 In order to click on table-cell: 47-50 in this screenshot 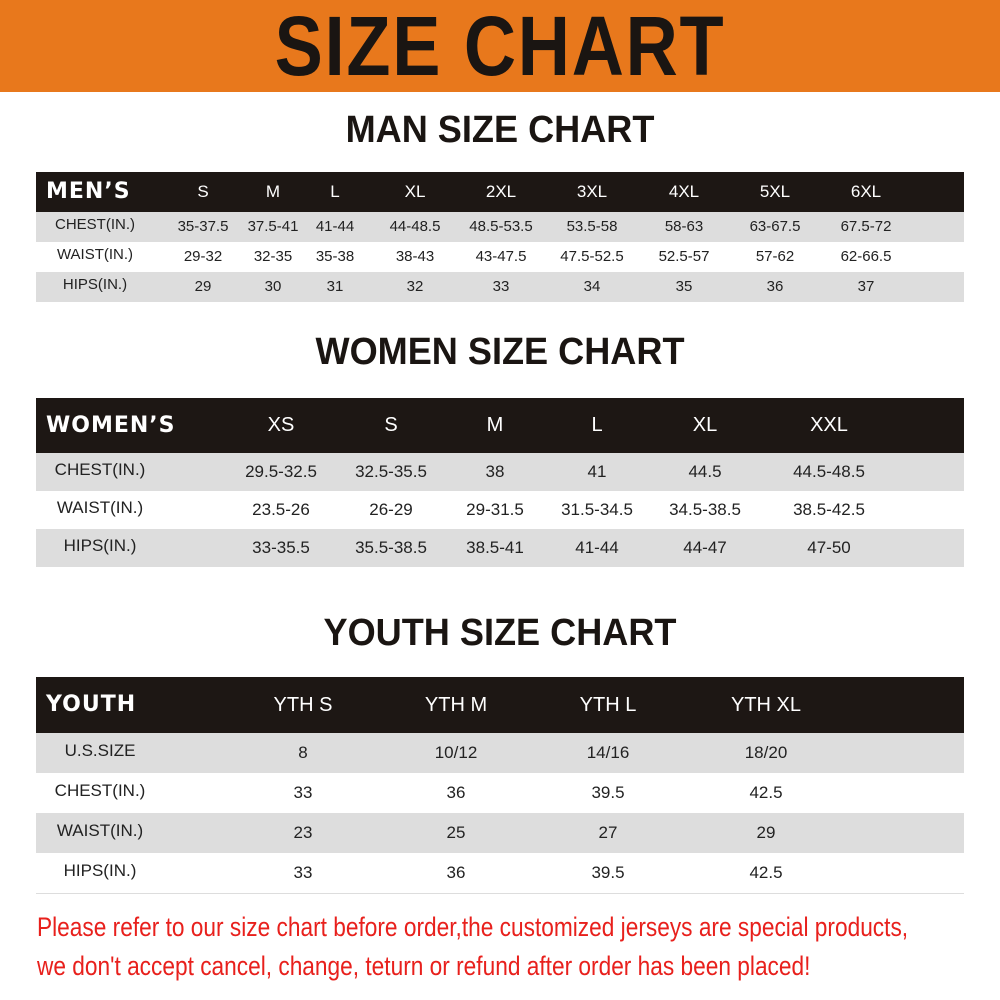, I will do `click(829, 547)`.